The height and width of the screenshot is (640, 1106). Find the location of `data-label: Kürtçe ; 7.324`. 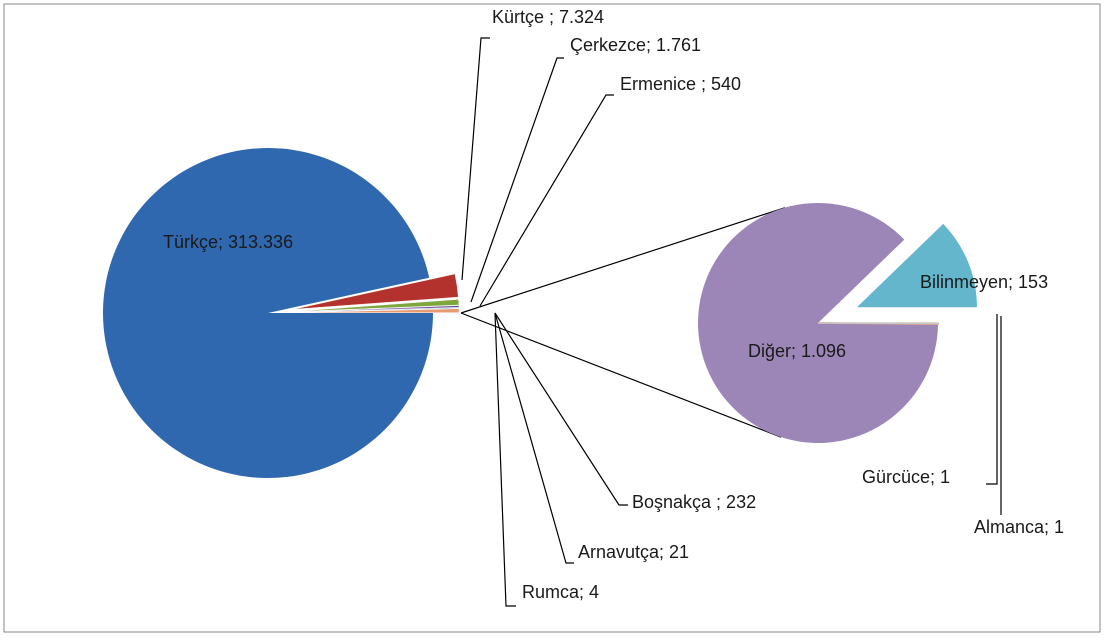

data-label: Kürtçe ; 7.324 is located at coordinates (548, 17).